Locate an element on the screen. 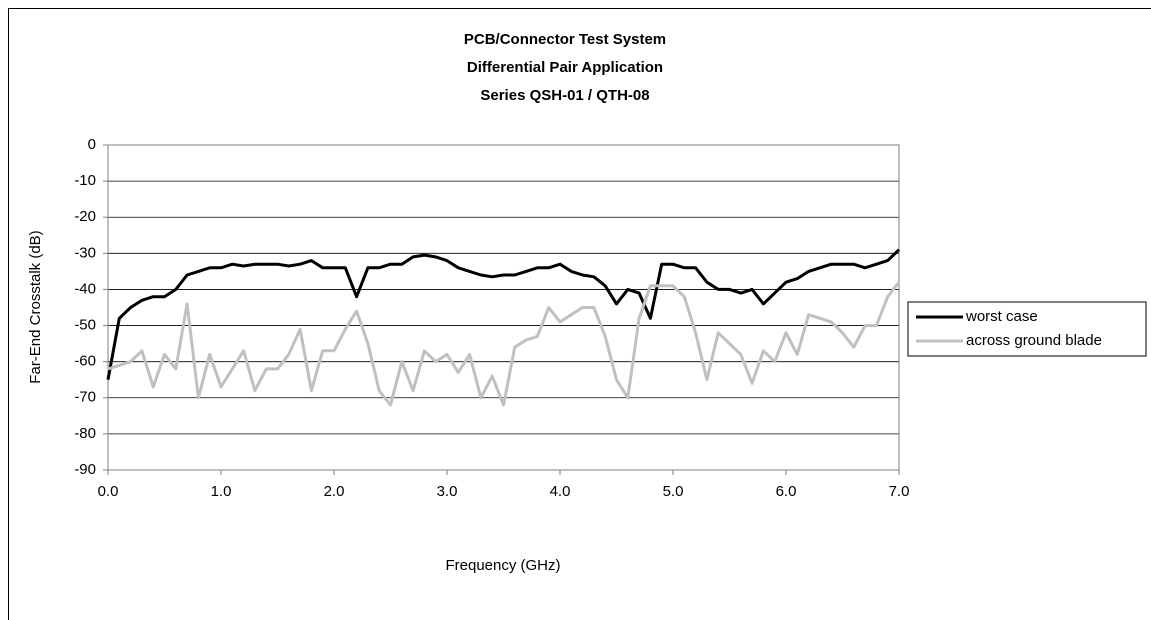  y-axis-label: Far-End Crosstalk (dB) is located at coordinates (35, 306).